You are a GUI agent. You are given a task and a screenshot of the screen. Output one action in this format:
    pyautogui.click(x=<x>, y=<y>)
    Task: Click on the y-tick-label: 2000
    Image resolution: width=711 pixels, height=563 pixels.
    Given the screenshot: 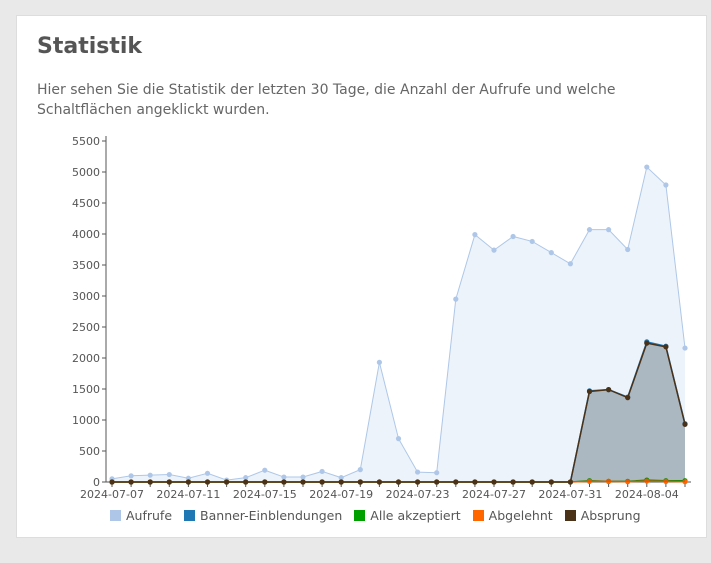 What is the action you would take?
    pyautogui.click(x=86, y=358)
    